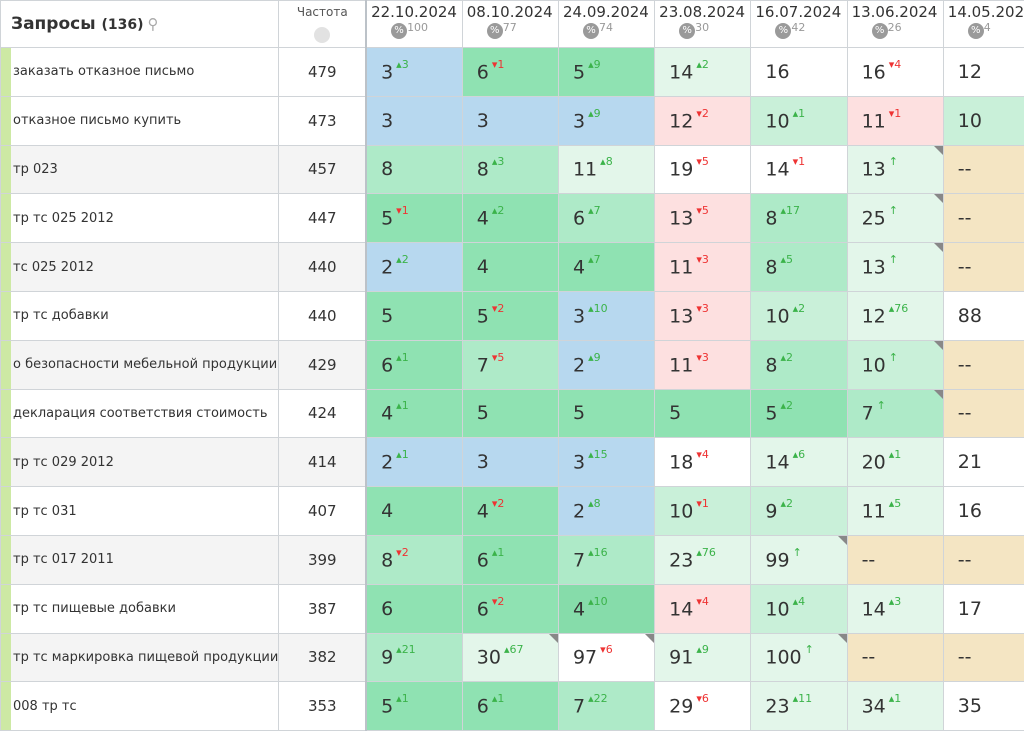  Describe the element at coordinates (606, 559) in the screenshot. I see `position-cell: 7▴16` at that location.